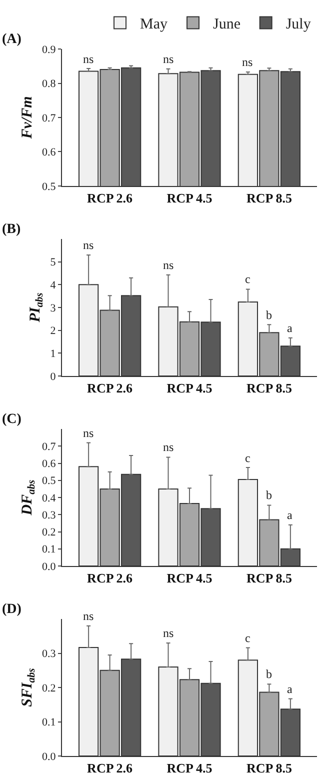 The width and height of the screenshot is (325, 784). Describe the element at coordinates (27, 118) in the screenshot. I see `y-axis-title: Fv/Fm` at that location.